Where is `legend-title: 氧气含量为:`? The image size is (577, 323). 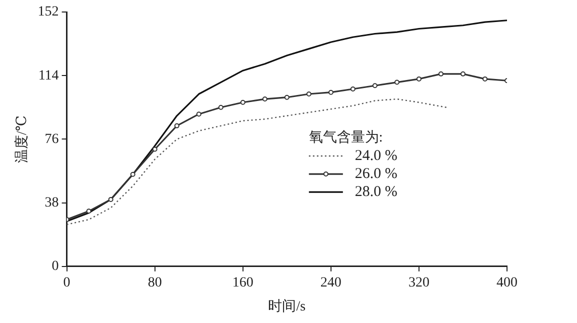
legend-title: 氧气含量为: is located at coordinates (345, 138).